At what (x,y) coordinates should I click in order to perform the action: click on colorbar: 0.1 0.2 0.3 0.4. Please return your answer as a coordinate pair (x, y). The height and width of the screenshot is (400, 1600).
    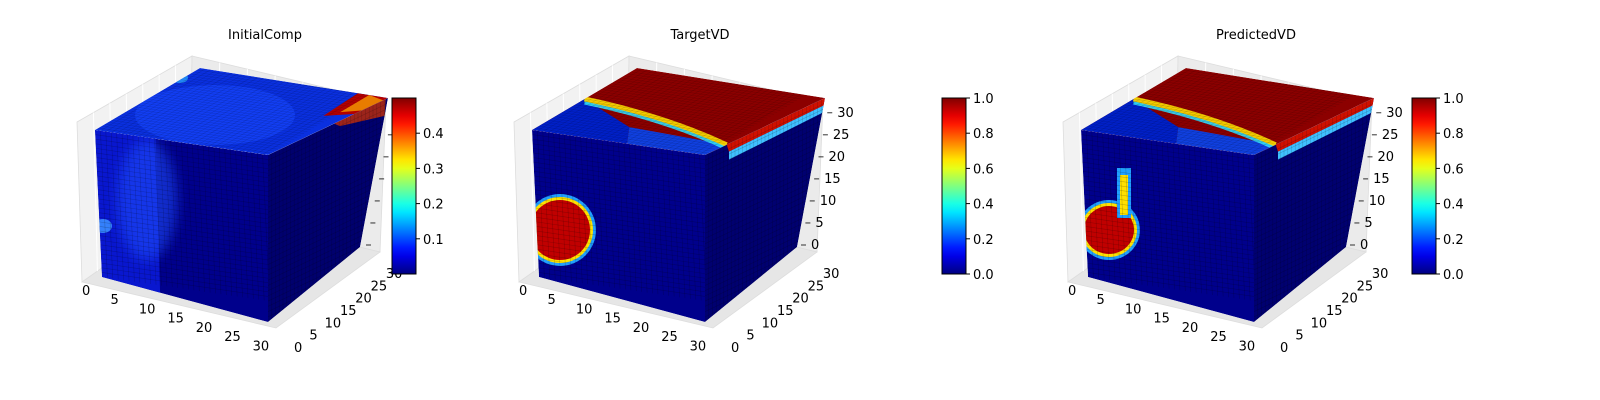
    Looking at the image, I should click on (417, 186).